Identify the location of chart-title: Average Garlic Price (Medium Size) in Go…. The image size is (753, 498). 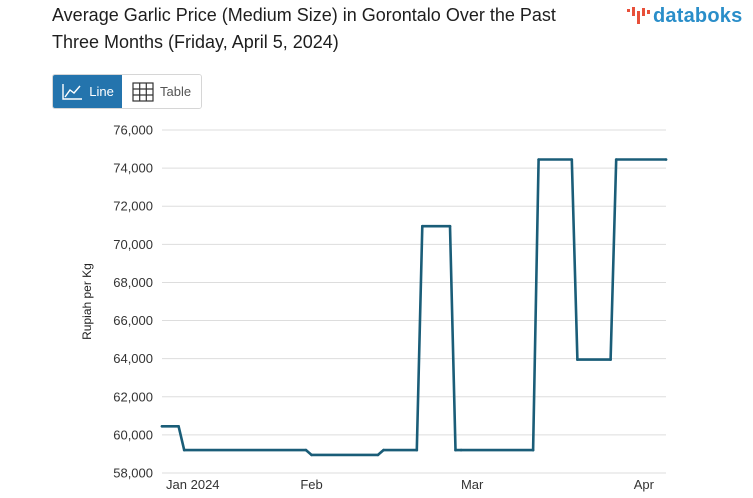
(332, 29).